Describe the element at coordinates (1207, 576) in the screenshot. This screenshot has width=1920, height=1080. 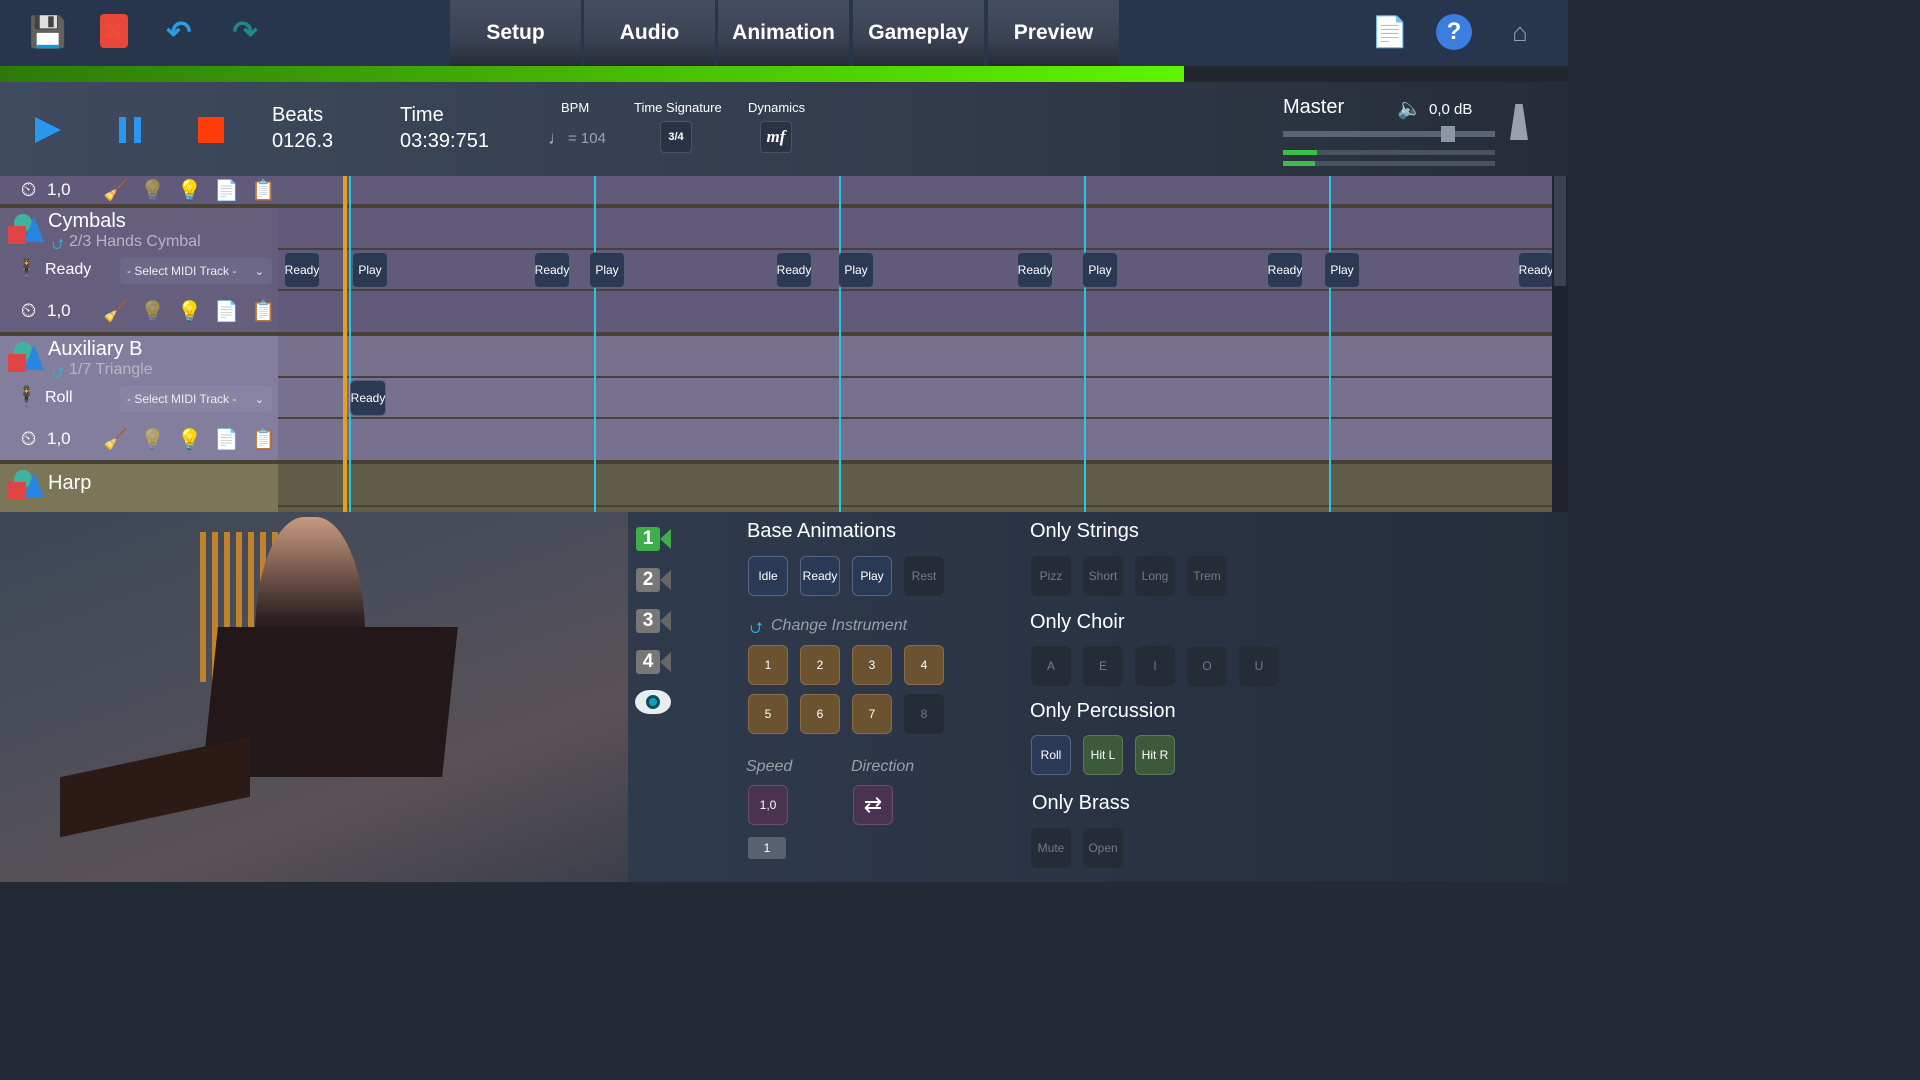
I see `strings-button-trem: Trem` at that location.